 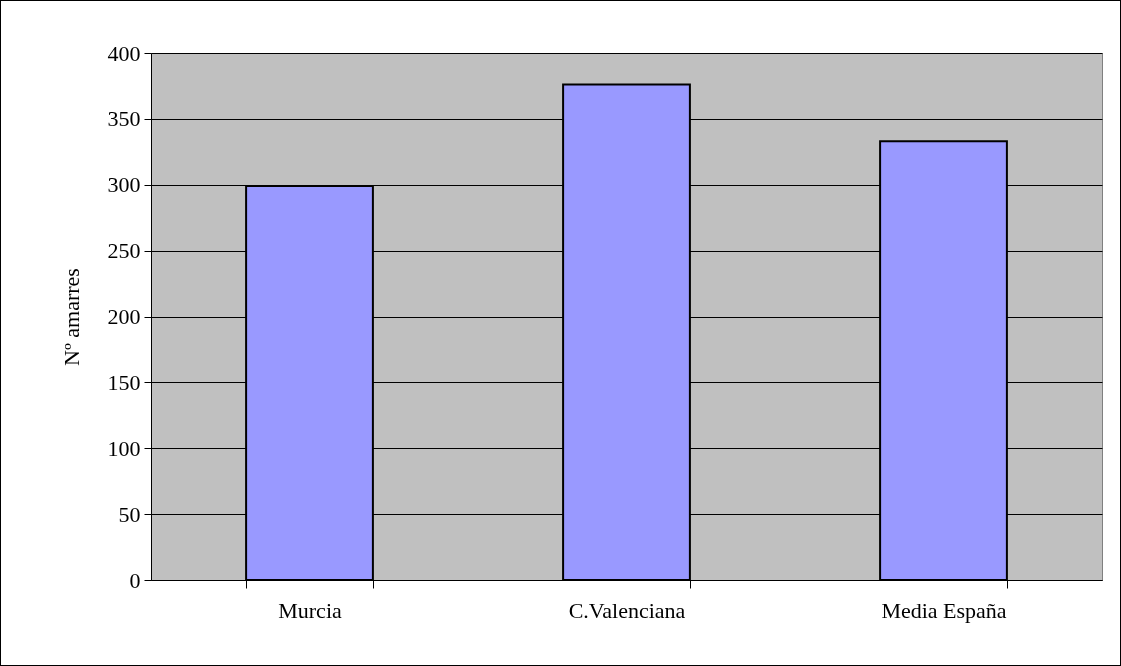 What do you see at coordinates (124, 185) in the screenshot?
I see `y-tick-label: 300` at bounding box center [124, 185].